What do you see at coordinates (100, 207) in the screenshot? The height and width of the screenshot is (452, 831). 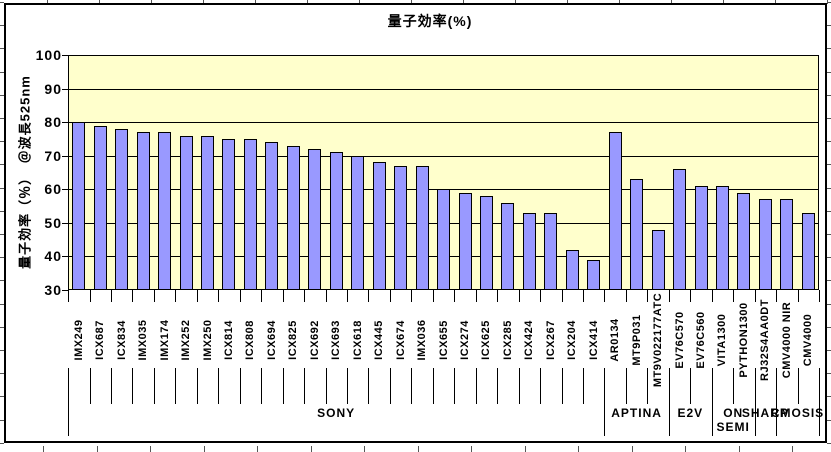 I see `bar-icx687` at bounding box center [100, 207].